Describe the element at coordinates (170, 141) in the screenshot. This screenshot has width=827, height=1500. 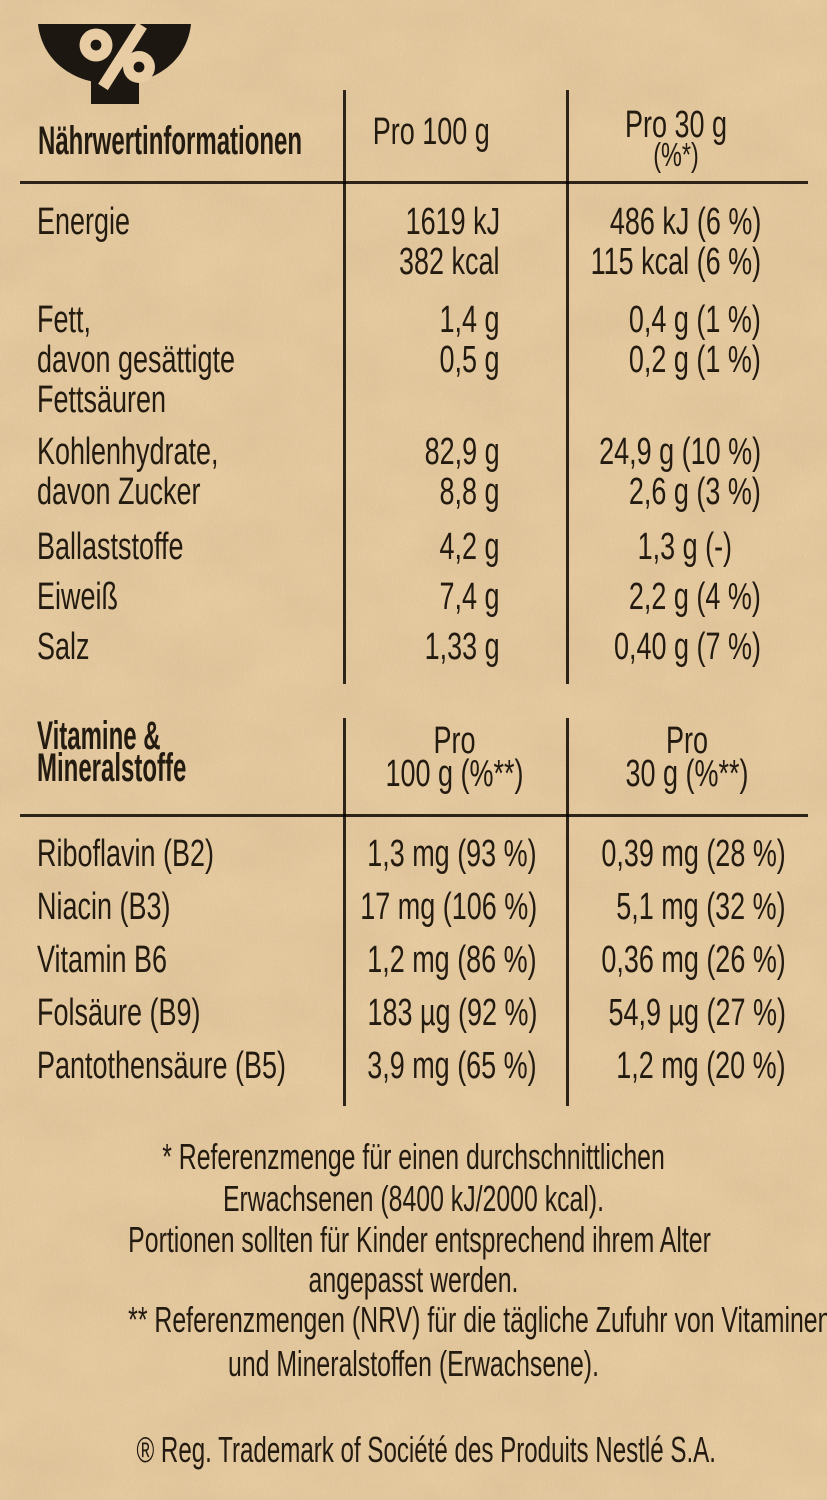
I see `table-title: Nährwertinformationen` at that location.